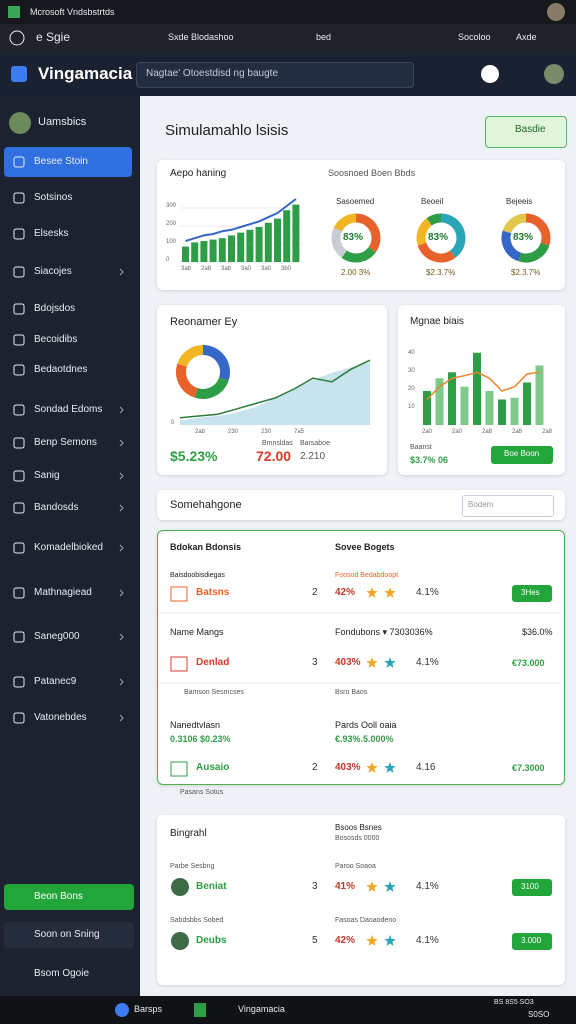 This screenshot has height=1024, width=576. What do you see at coordinates (348, 767) in the screenshot?
I see `row-pct: 403%` at bounding box center [348, 767].